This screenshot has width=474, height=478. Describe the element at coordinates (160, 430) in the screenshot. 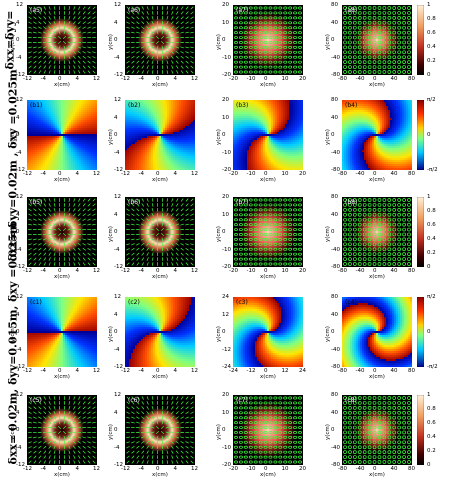

I see `panel-c6: (c6)` at that location.